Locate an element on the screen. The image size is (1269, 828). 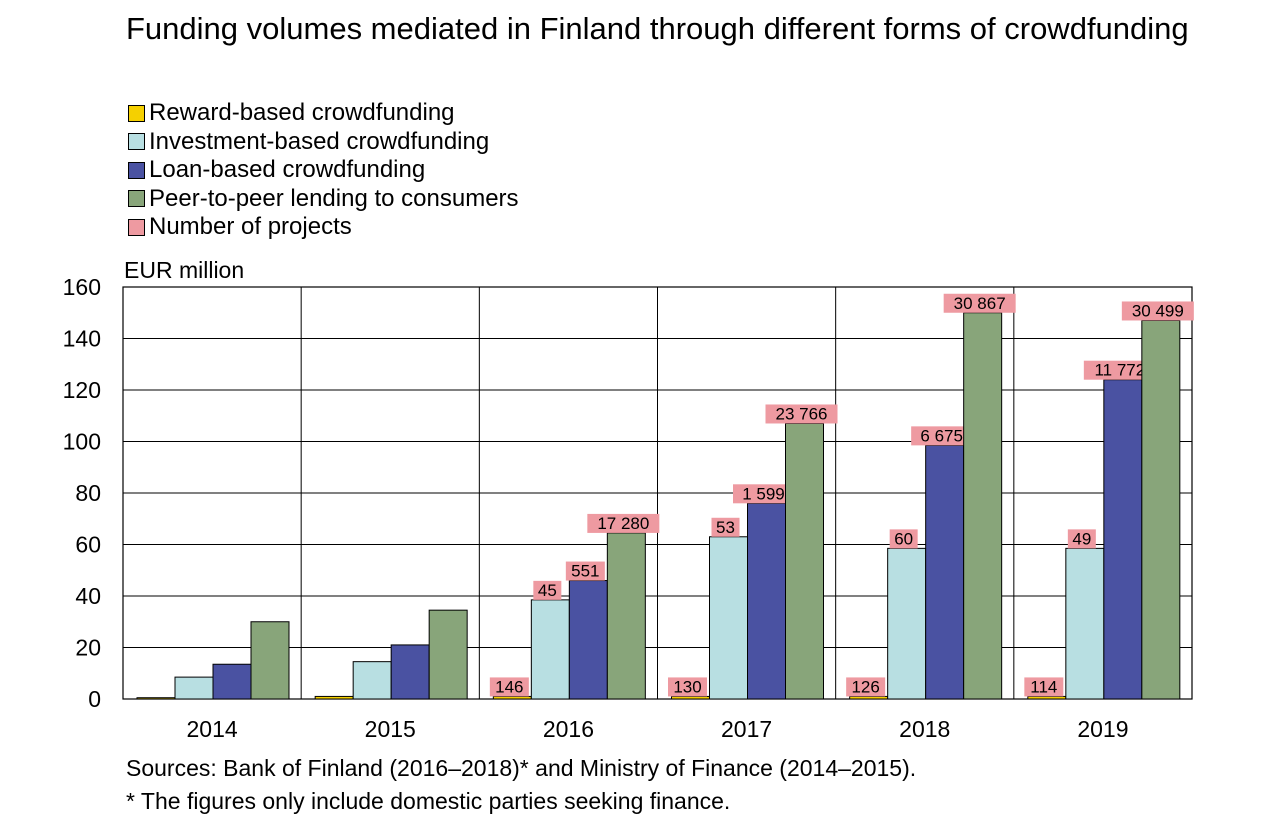
legend-item-investment: Investment-based crowdfunding is located at coordinates (323, 142).